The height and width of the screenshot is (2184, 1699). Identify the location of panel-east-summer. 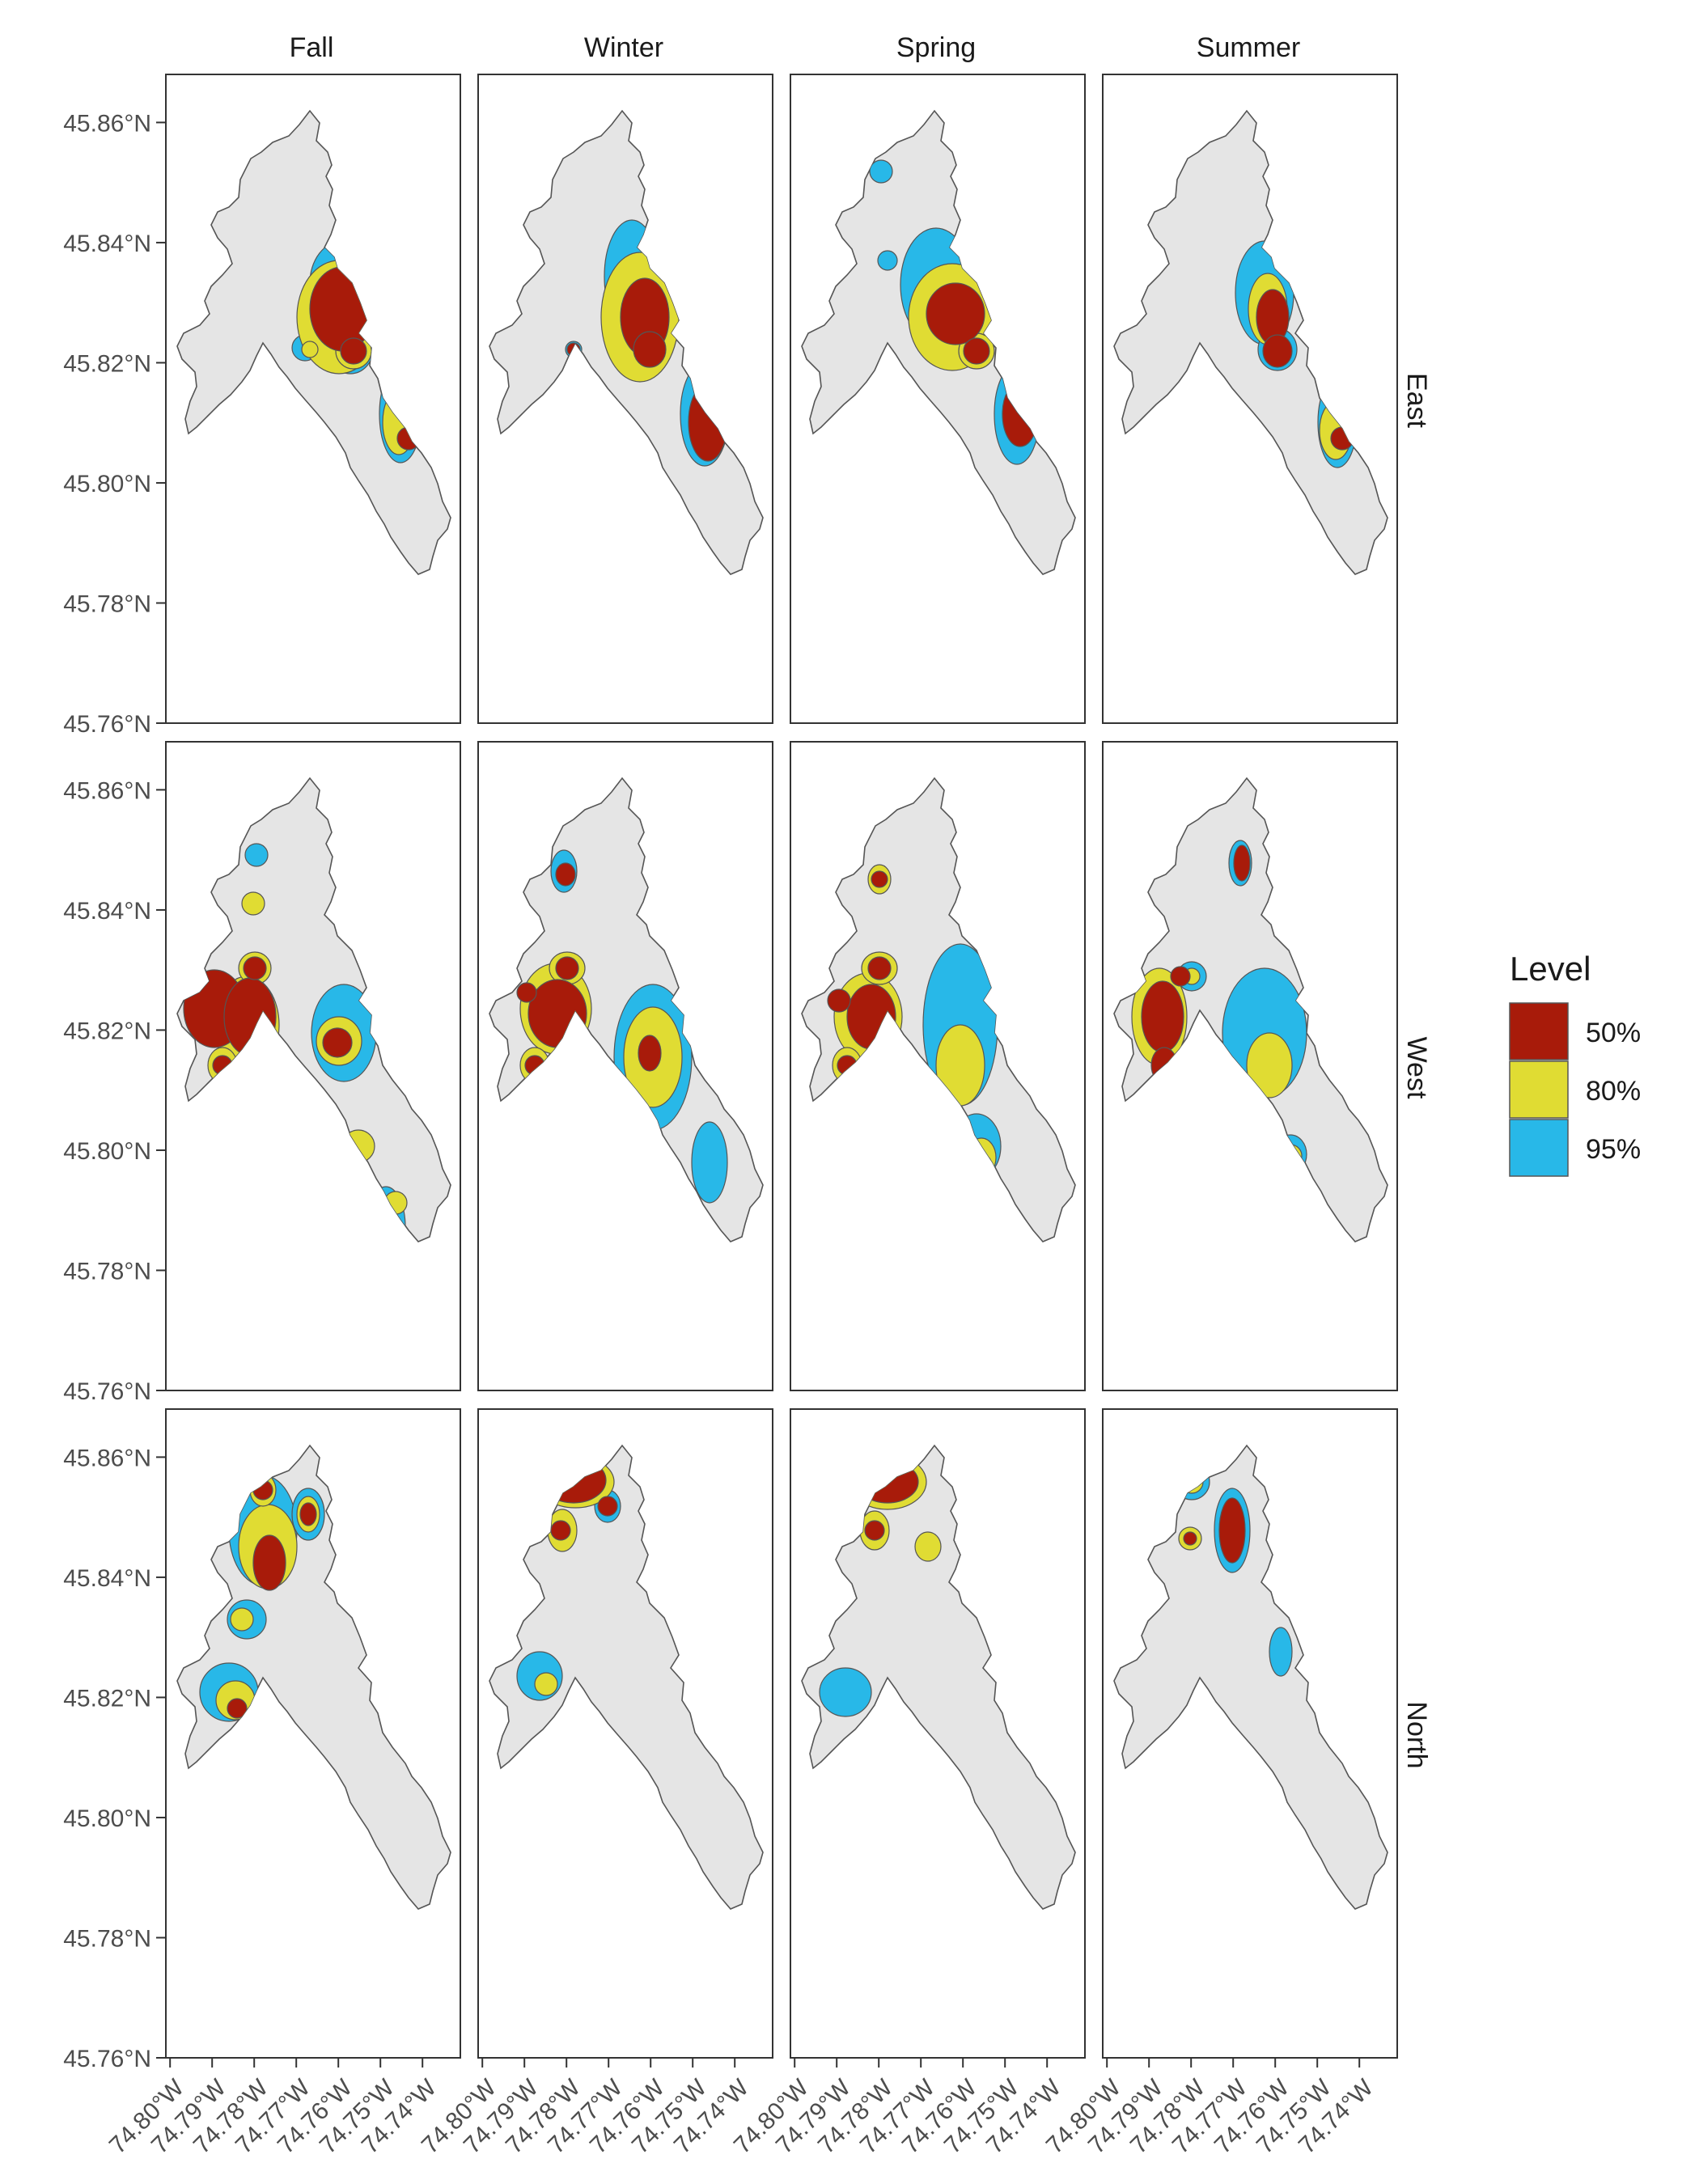
(1250, 399).